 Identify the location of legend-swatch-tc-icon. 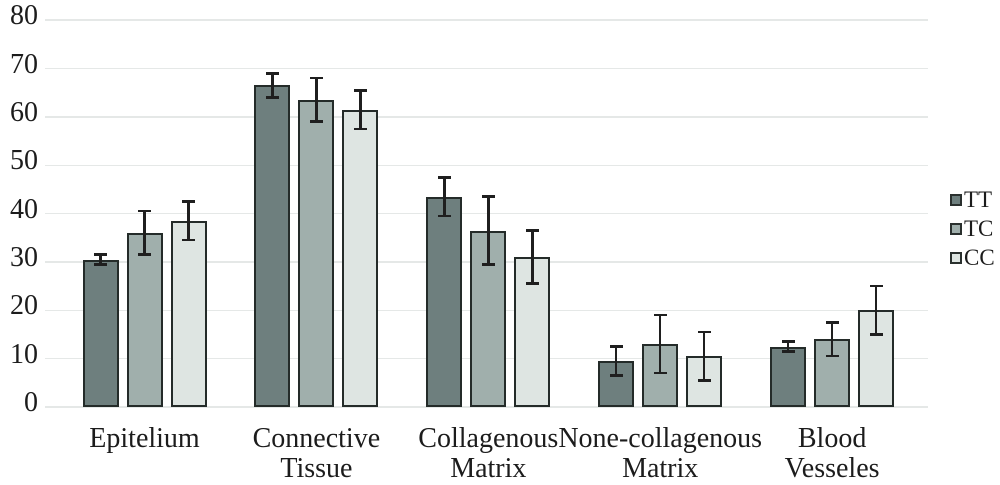
(956, 228).